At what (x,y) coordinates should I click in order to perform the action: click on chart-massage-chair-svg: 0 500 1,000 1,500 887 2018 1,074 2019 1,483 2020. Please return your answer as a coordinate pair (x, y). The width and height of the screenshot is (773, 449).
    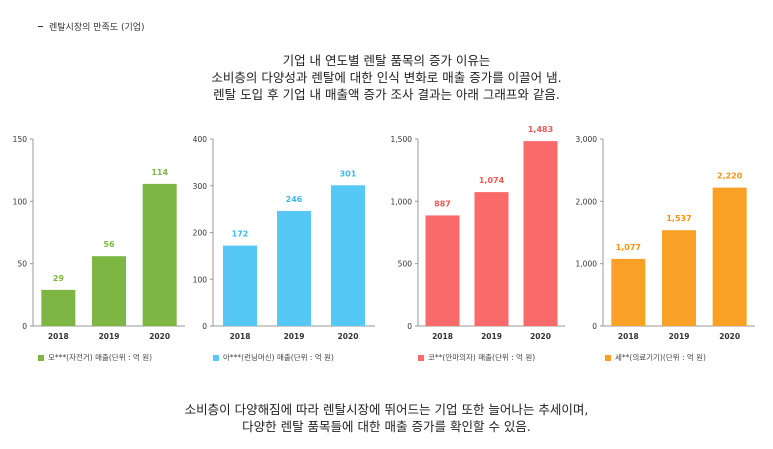
    Looking at the image, I should click on (478, 233).